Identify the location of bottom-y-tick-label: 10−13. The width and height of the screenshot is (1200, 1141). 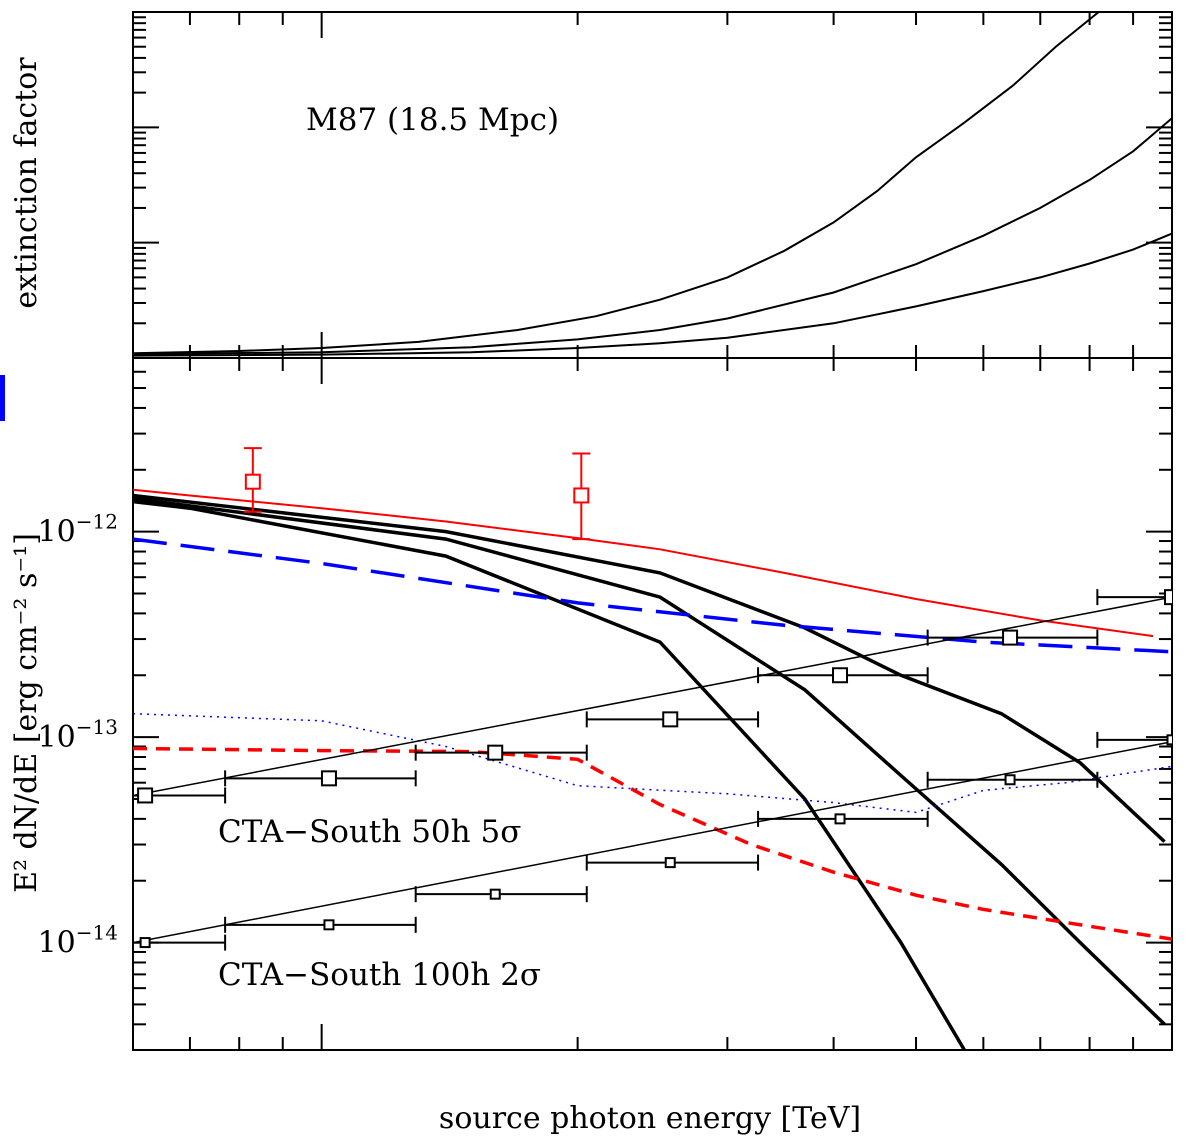
(78, 735).